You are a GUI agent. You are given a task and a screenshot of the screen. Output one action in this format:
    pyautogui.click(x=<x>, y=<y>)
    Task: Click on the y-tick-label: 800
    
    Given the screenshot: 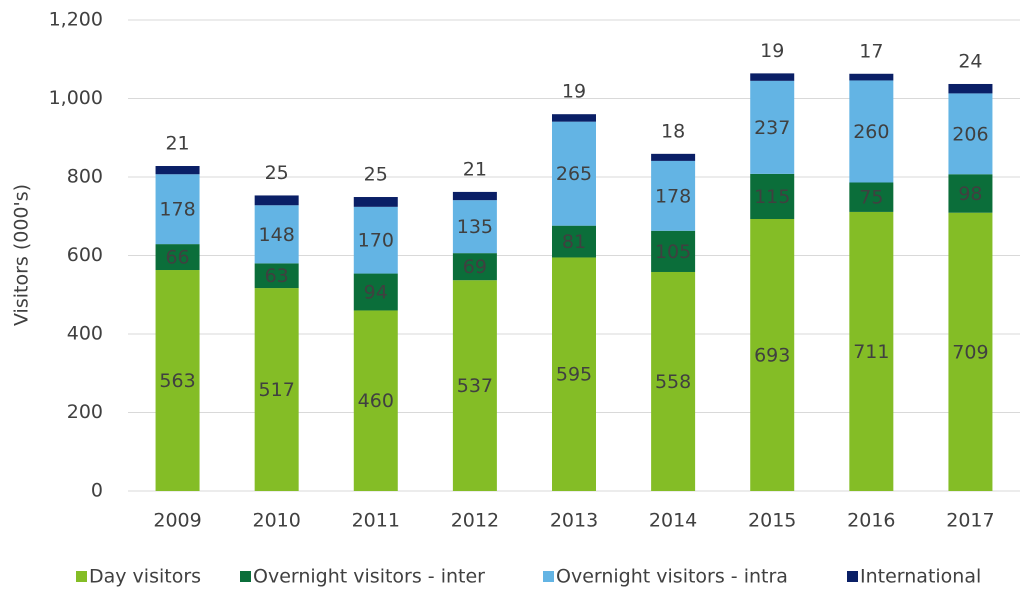 What is the action you would take?
    pyautogui.click(x=85, y=177)
    